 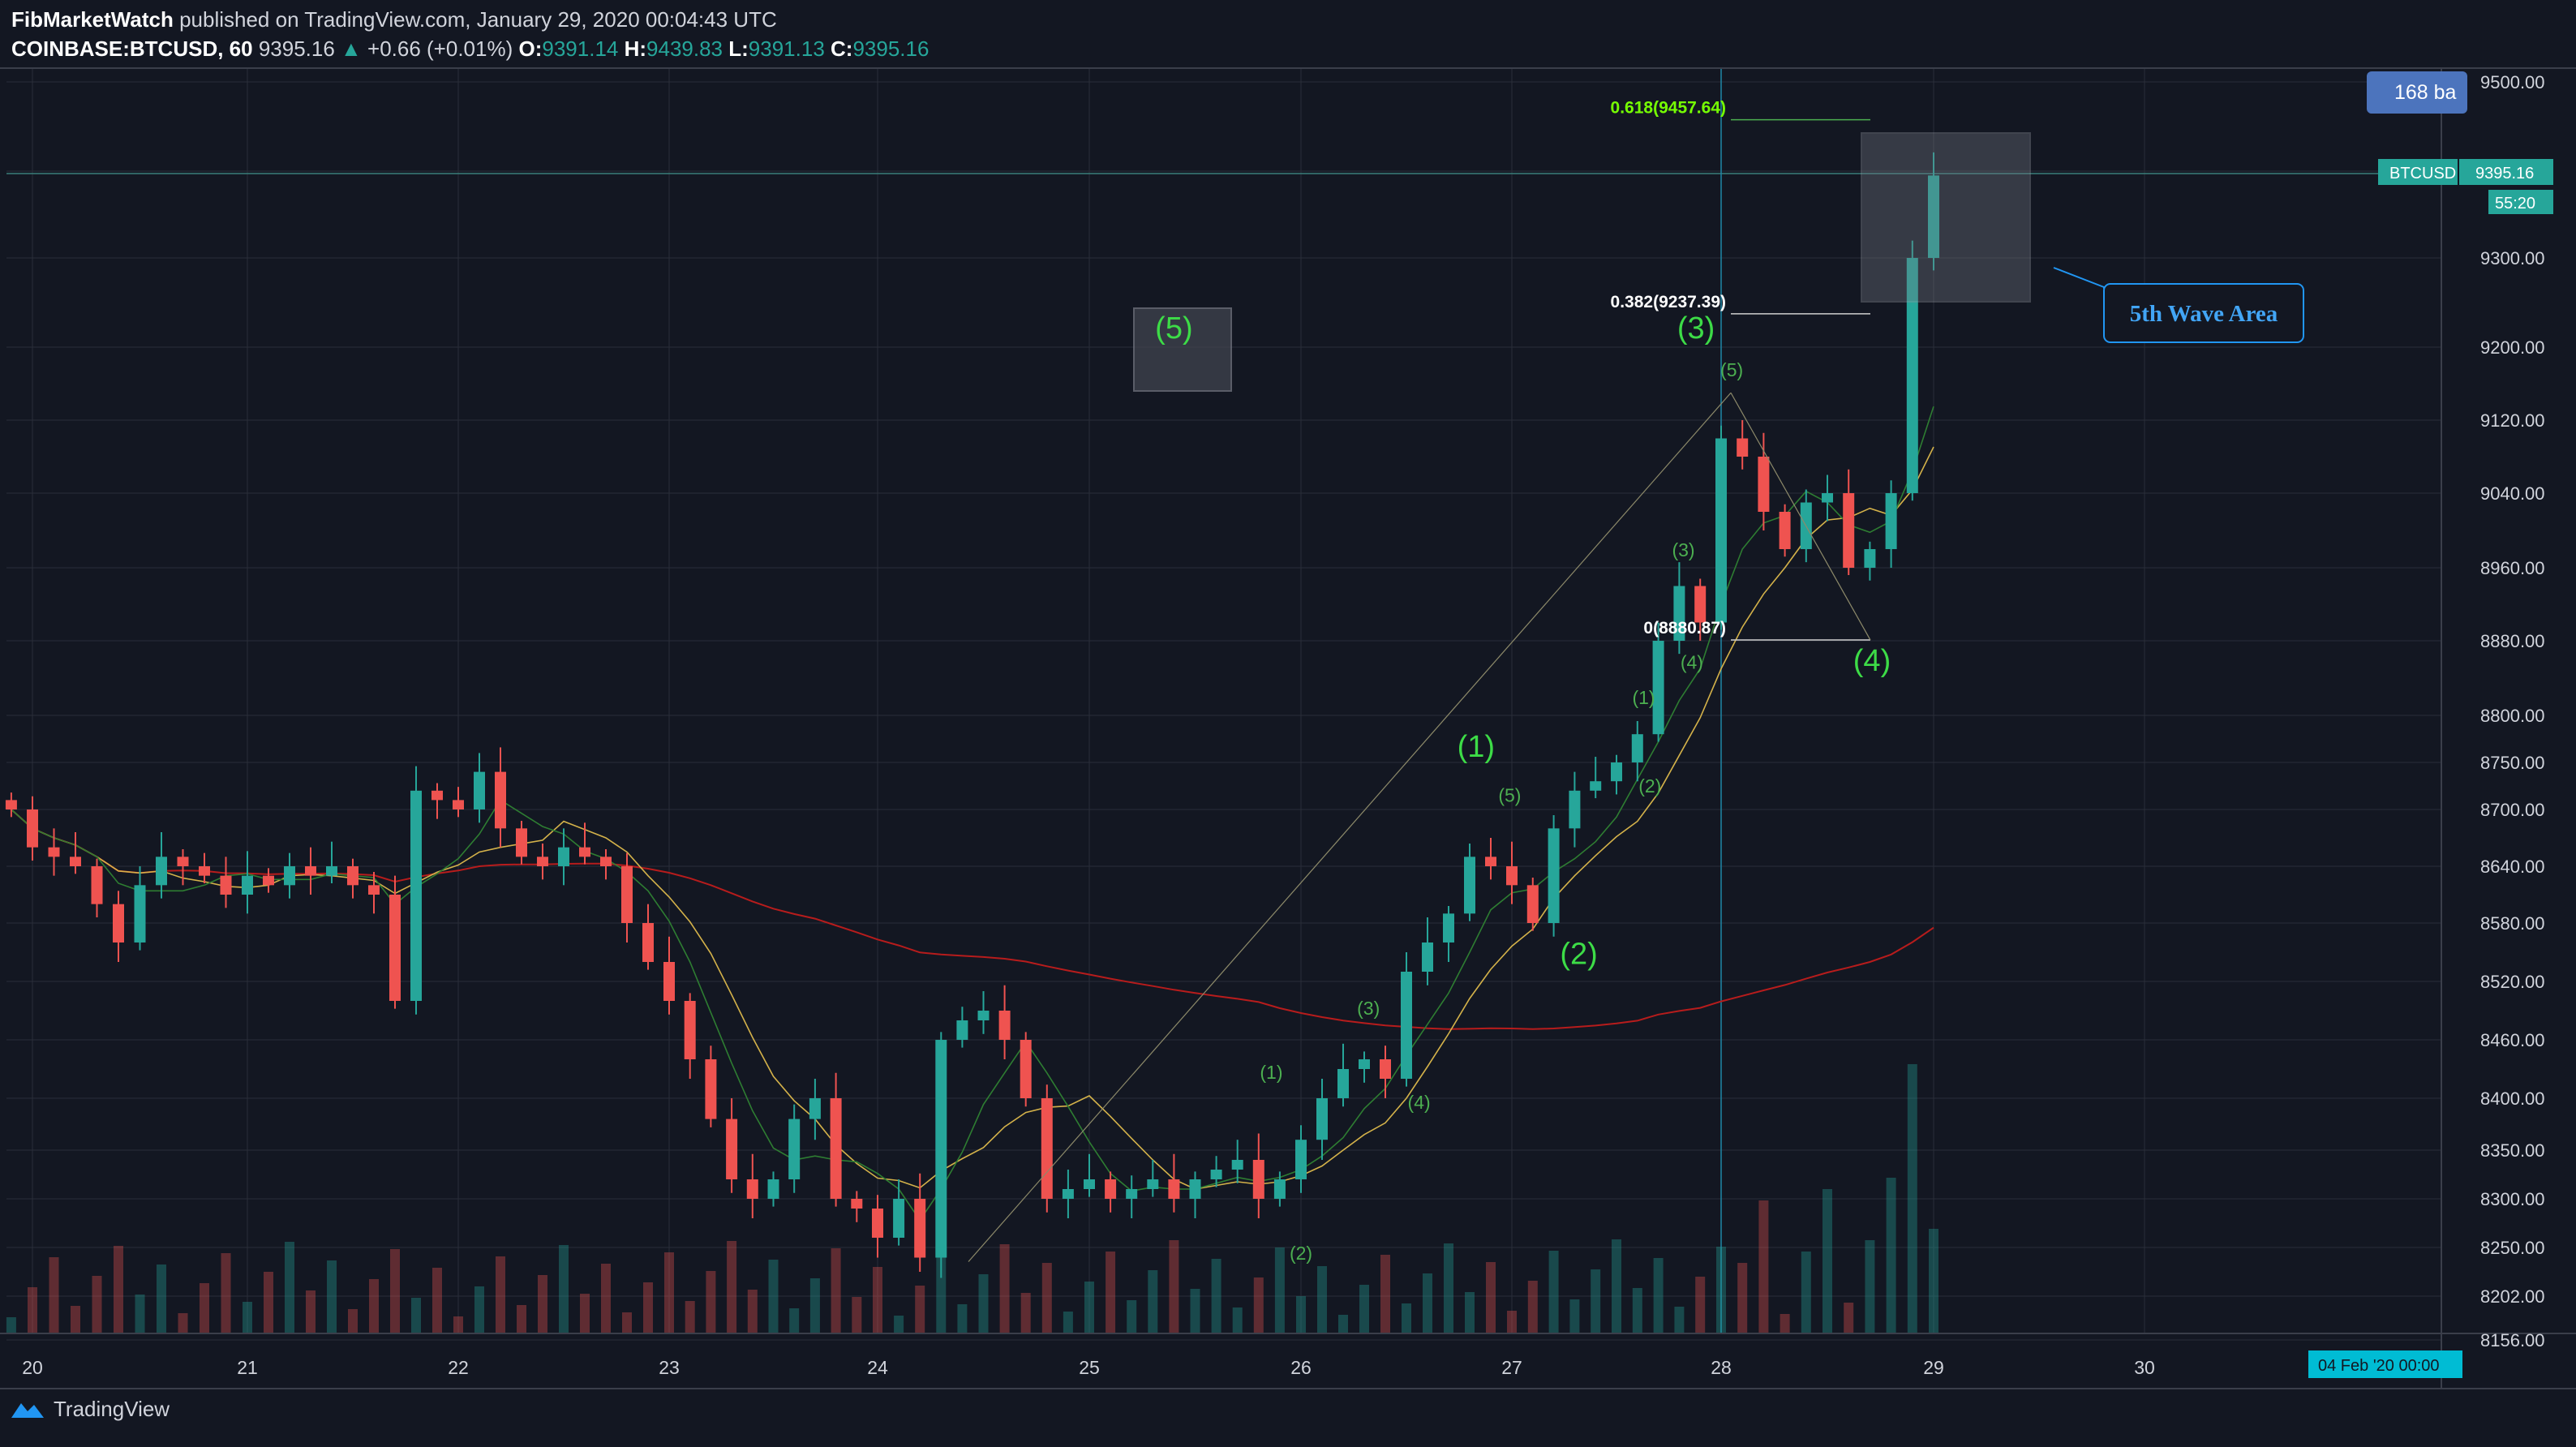 I want to click on bars-badge, so click(x=2417, y=92).